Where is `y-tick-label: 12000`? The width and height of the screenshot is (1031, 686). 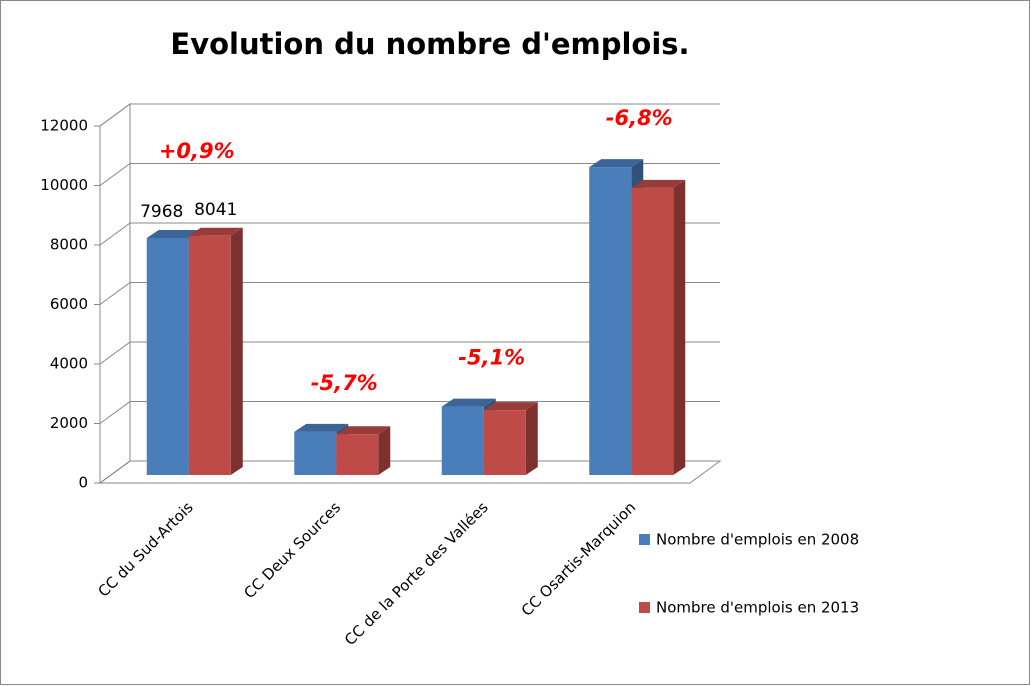
y-tick-label: 12000 is located at coordinates (64, 126).